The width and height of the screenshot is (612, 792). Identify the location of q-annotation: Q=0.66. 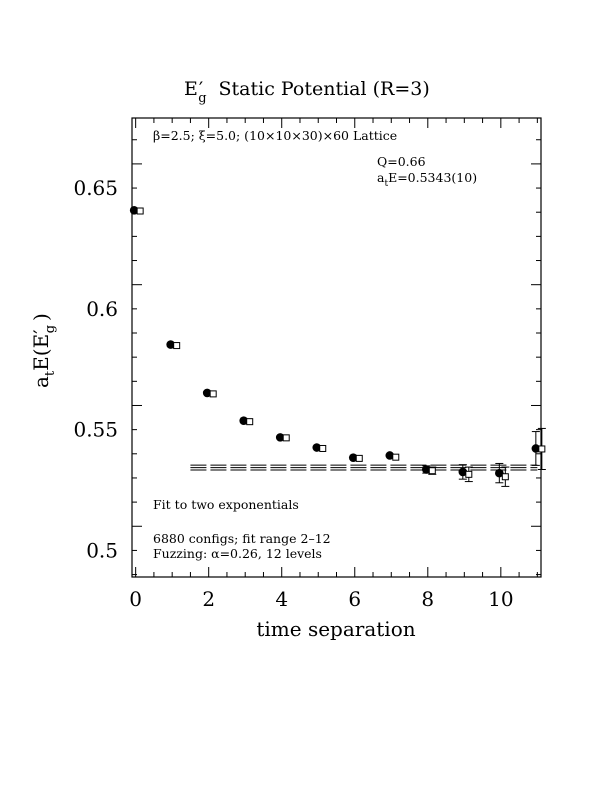
(401, 161).